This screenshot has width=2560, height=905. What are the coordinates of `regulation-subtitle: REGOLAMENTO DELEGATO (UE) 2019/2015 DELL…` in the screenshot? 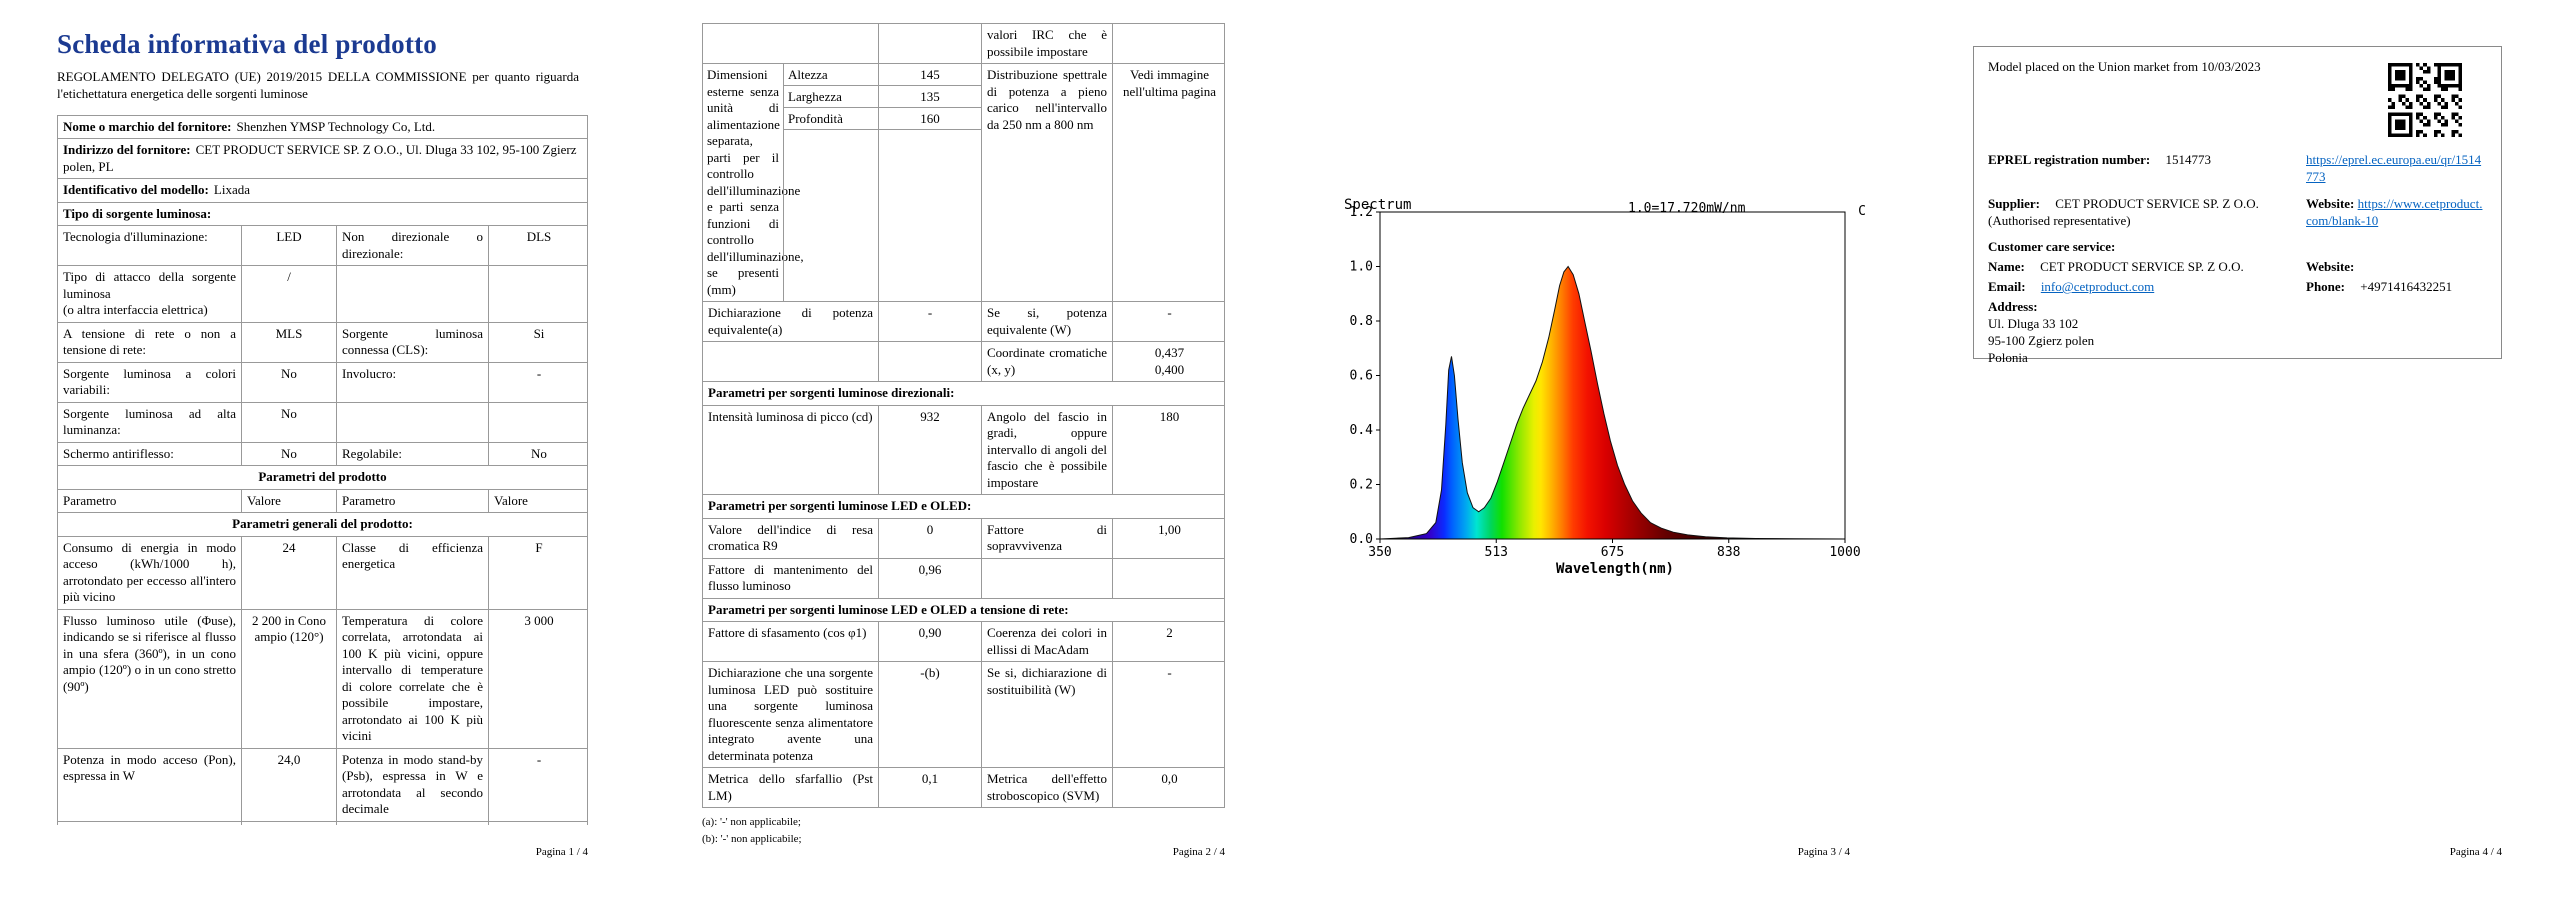 It's located at (318, 85).